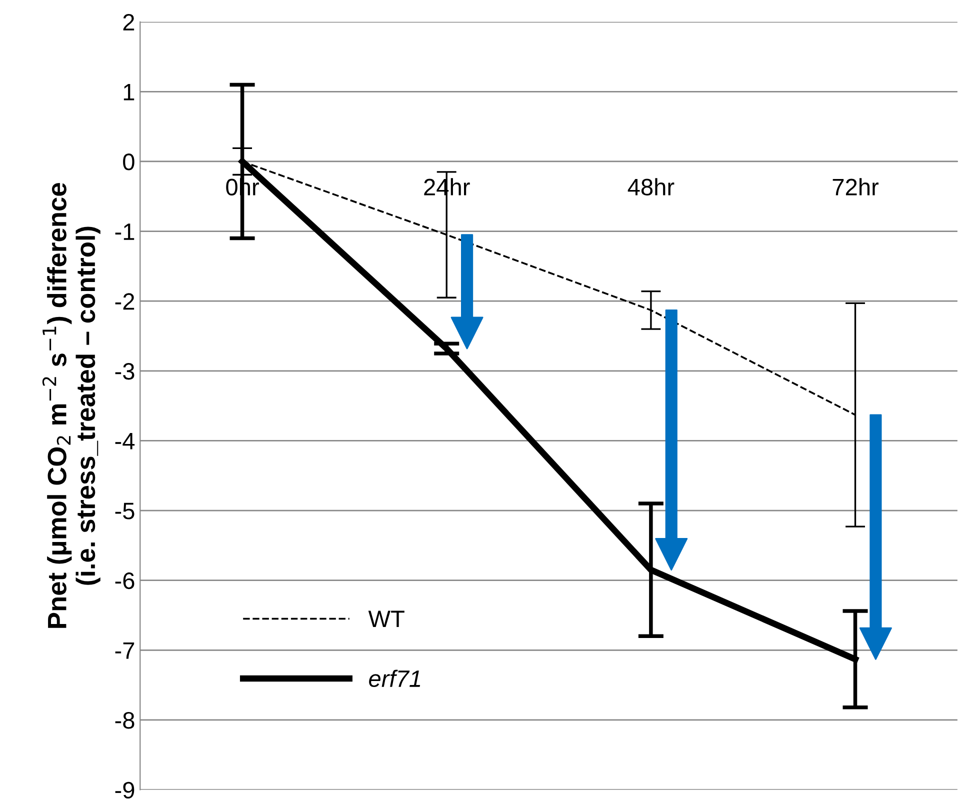 The width and height of the screenshot is (973, 810). I want to click on y-tick-label: -3, so click(124, 371).